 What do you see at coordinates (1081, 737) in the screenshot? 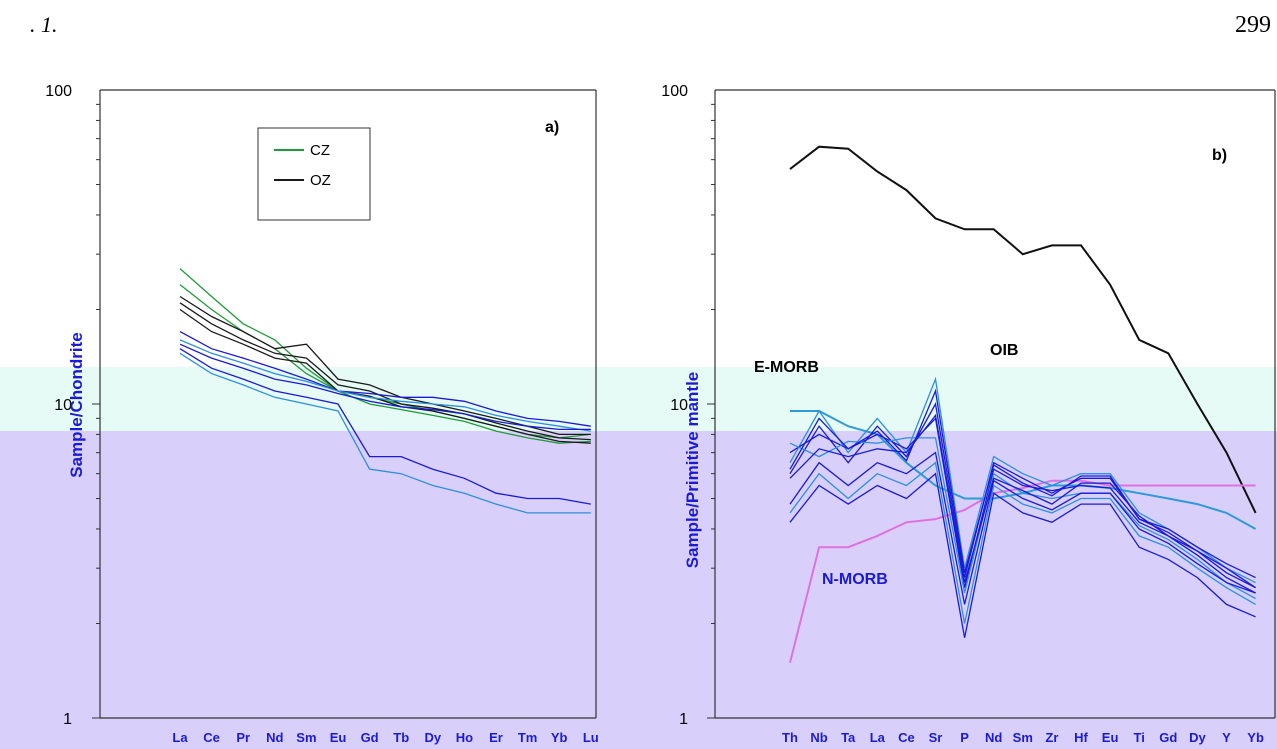
I see `x-tick-label: Hf` at bounding box center [1081, 737].